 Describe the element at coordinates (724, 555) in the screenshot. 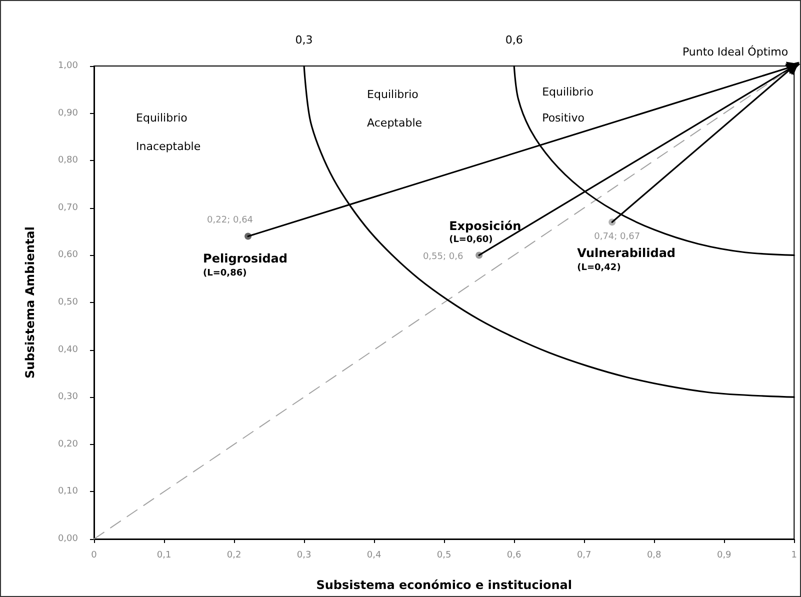

I see `x-tick-label: 0,9` at that location.